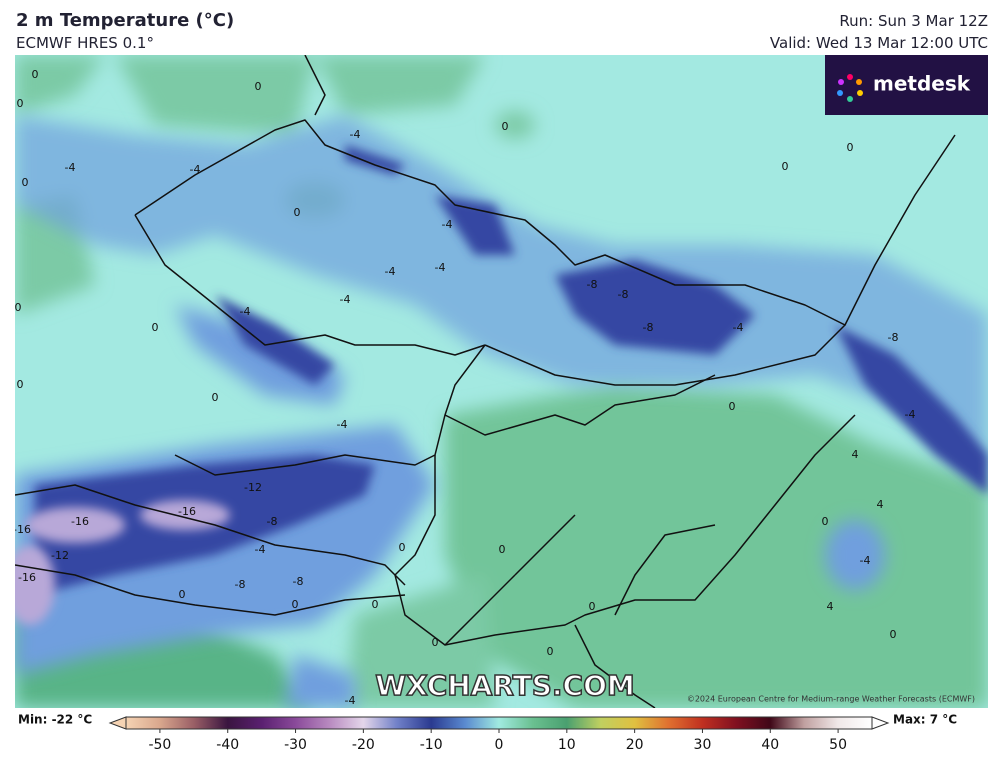  What do you see at coordinates (878, 43) in the screenshot?
I see `valid-time: Valid: Wed 13 Mar 12:00 UTC` at bounding box center [878, 43].